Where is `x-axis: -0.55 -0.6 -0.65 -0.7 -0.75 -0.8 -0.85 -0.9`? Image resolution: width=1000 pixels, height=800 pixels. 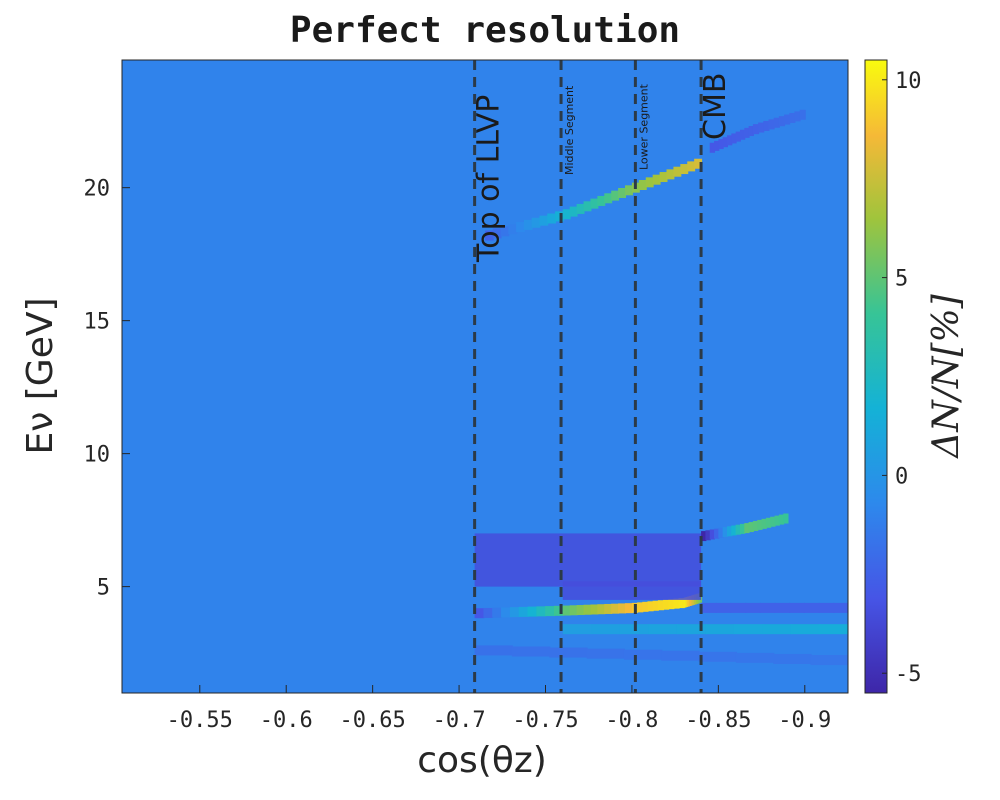
x-axis: -0.55 -0.6 -0.65 -0.7 -0.75 -0.8 -0.85 -0.9 is located at coordinates (499, 709).